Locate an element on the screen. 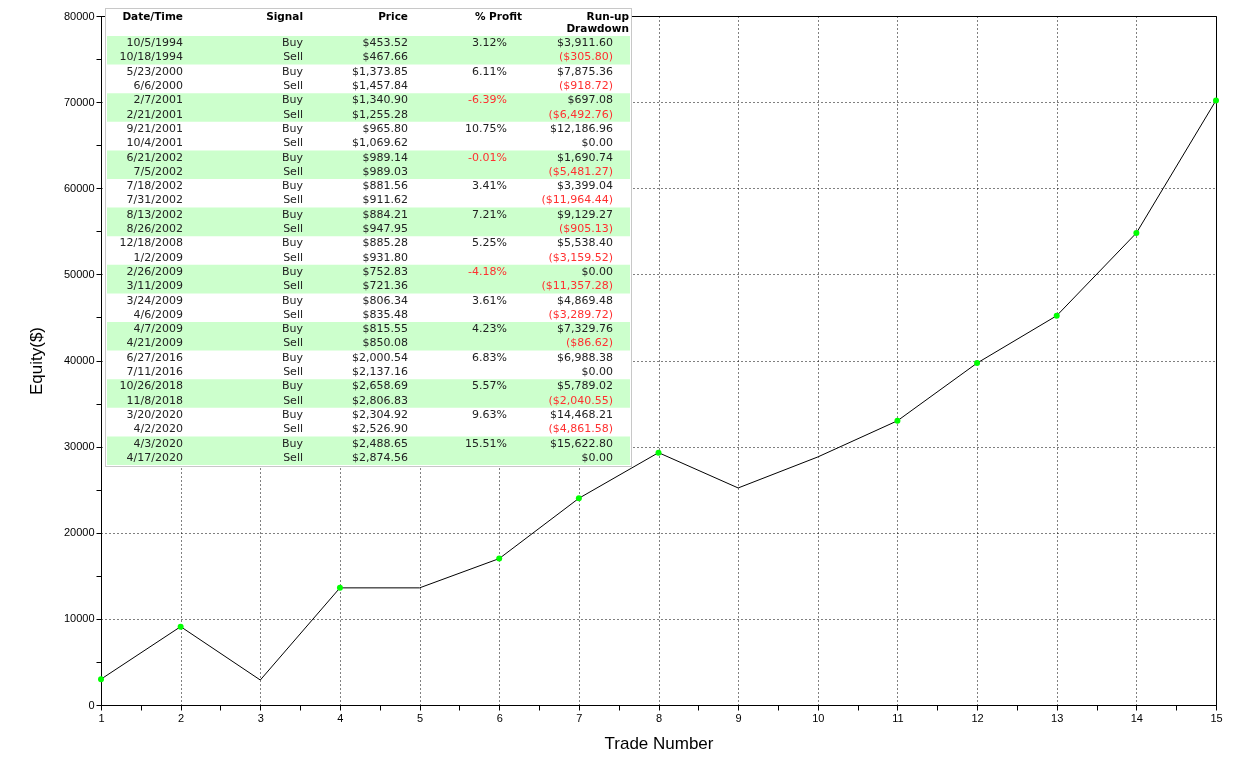 This screenshot has height=780, width=1249. category-label: Signal is located at coordinates (284, 16).